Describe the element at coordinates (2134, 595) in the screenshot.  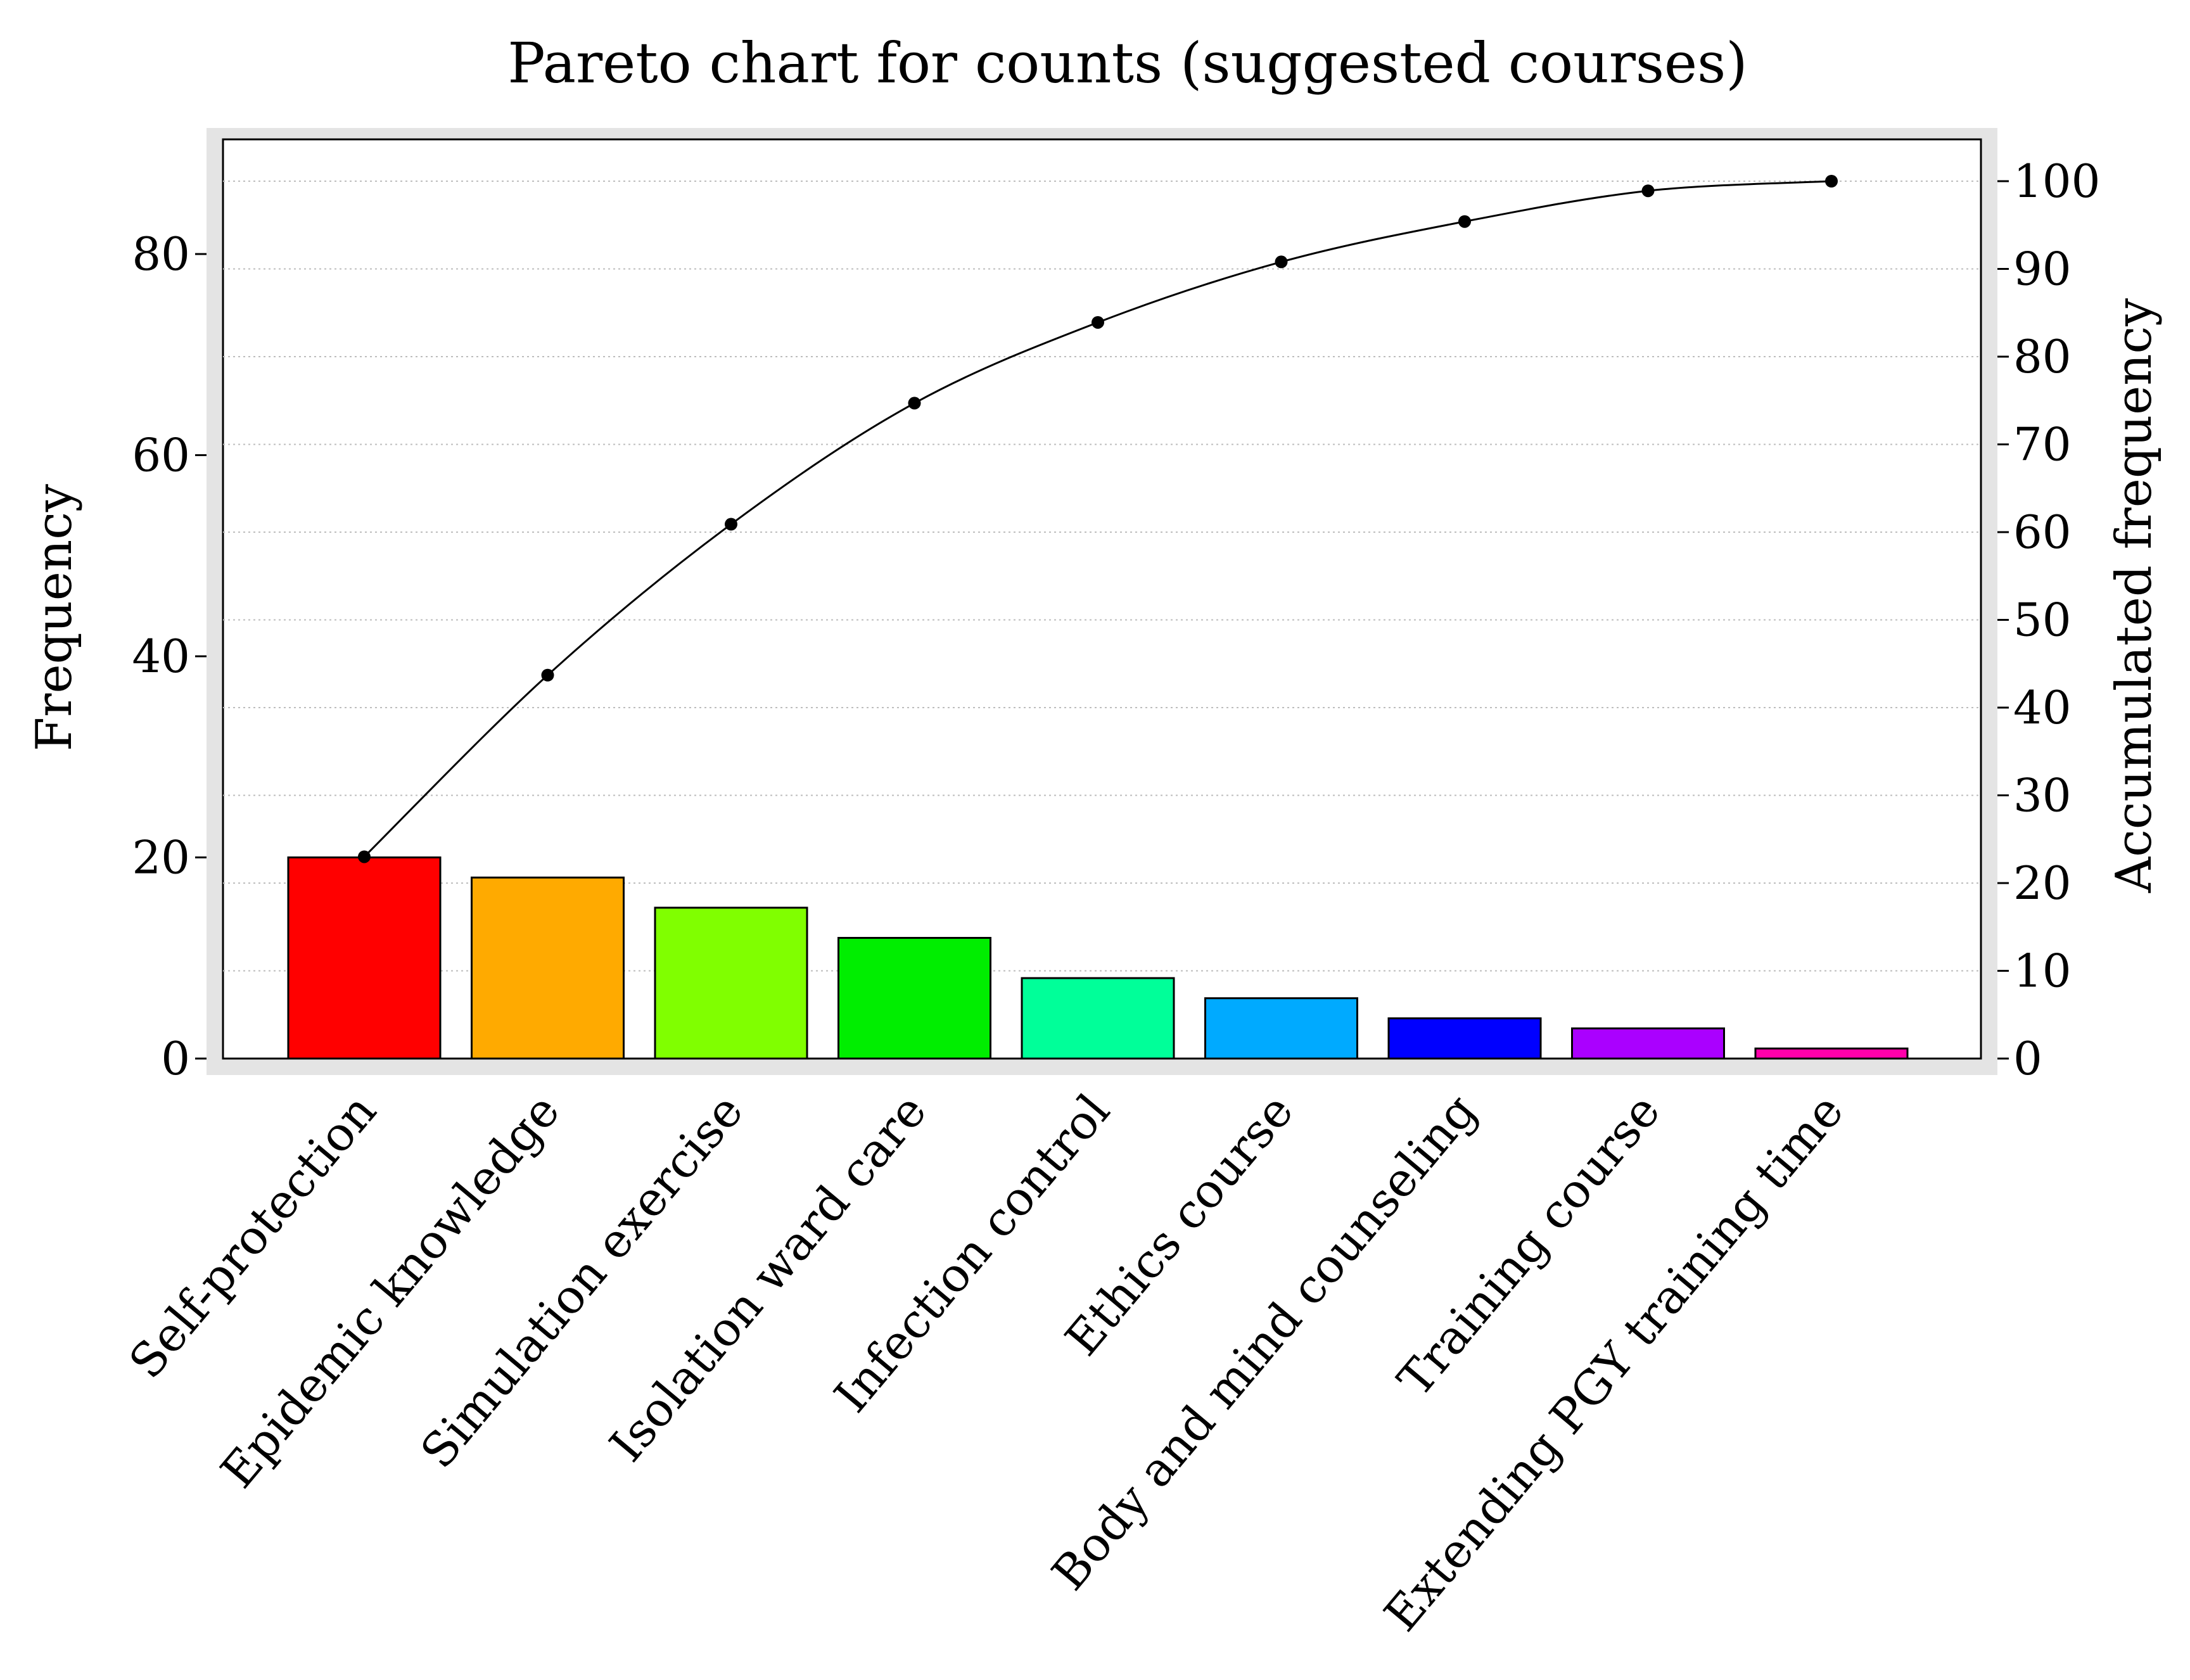
I see `y-axis-label-right: Accumulated frequency` at that location.